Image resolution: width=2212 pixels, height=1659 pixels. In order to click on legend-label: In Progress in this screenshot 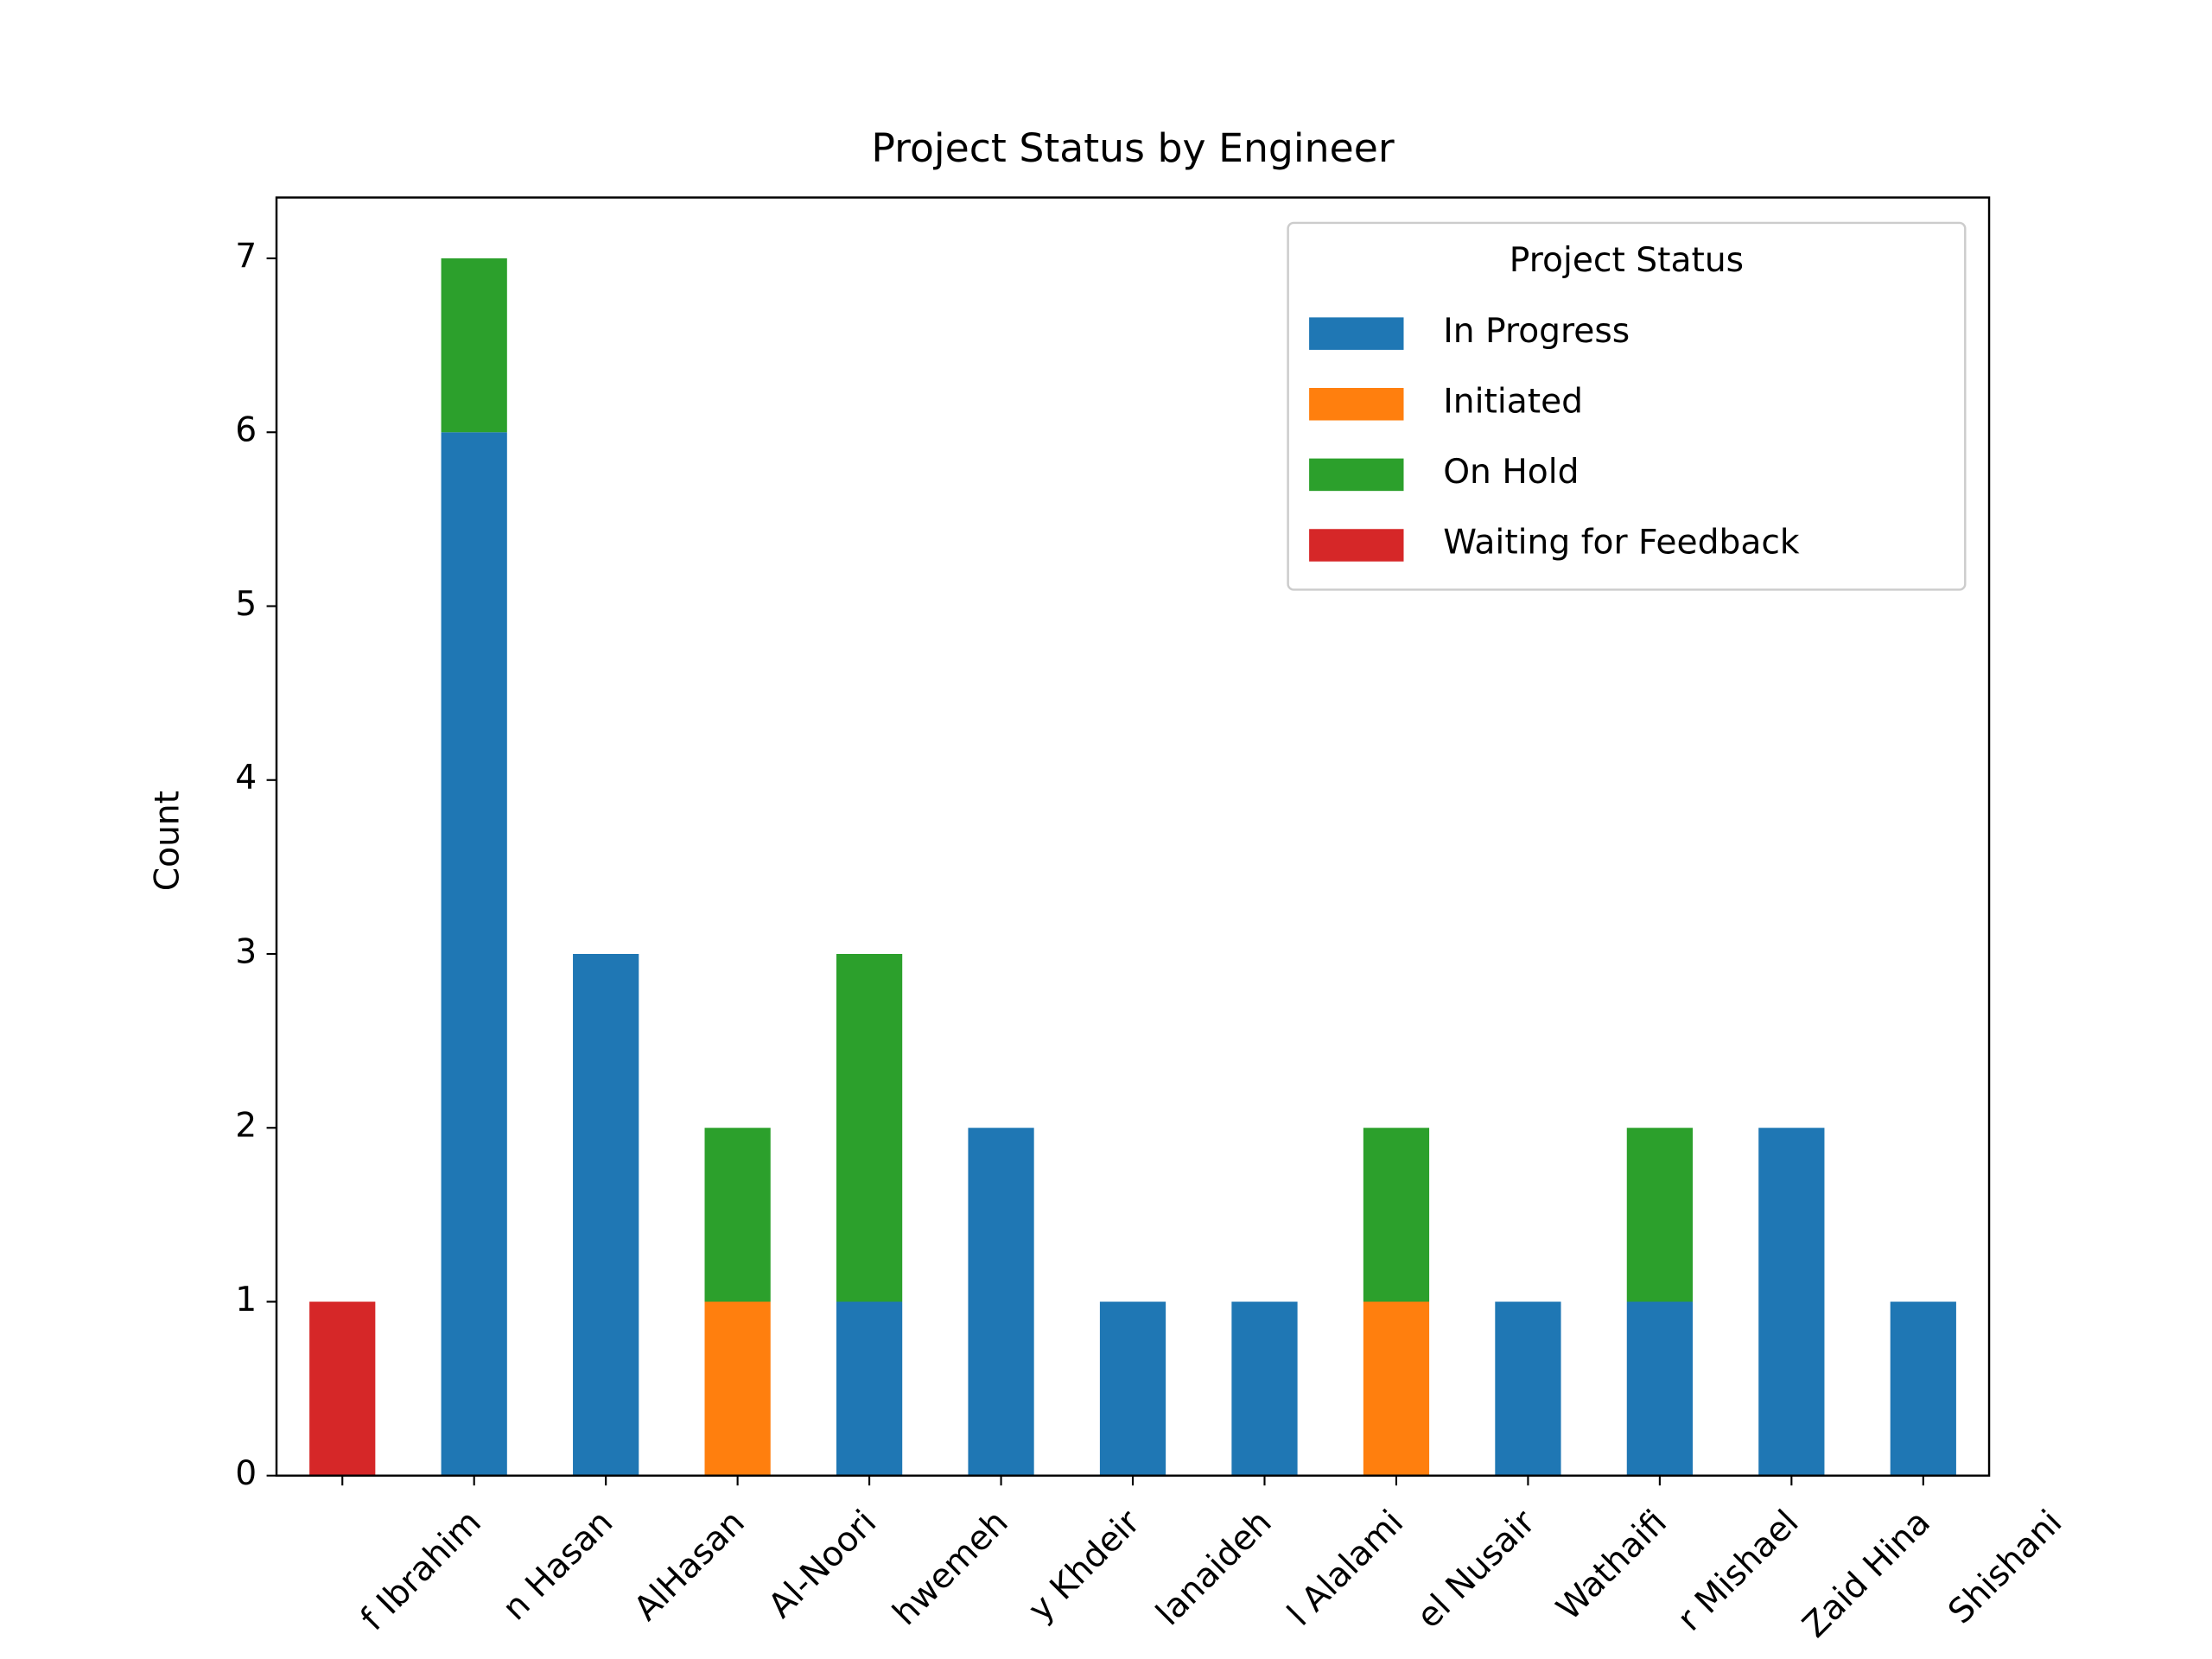, I will do `click(1536, 331)`.